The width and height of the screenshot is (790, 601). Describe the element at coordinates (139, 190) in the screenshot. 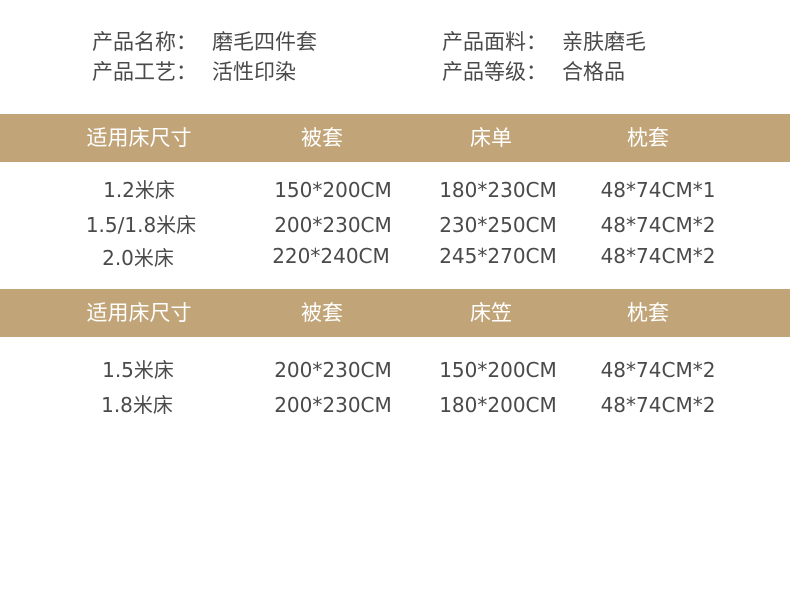

I see `table-cell: 1.2米床` at that location.